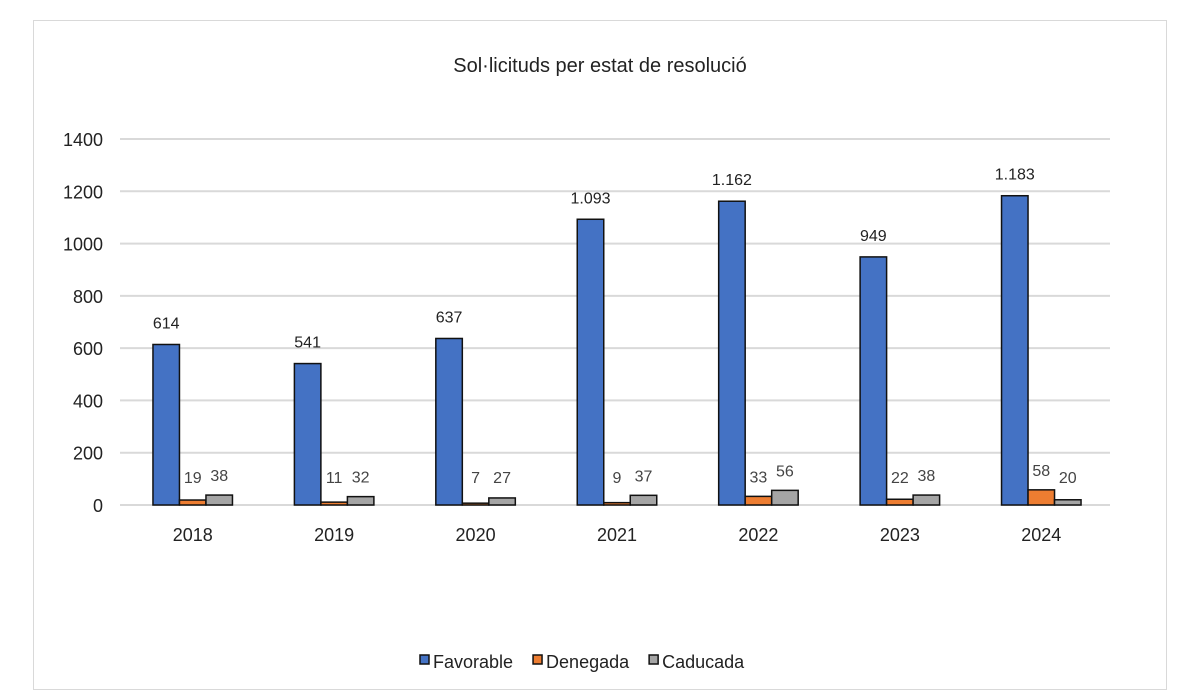 The height and width of the screenshot is (690, 1200). Describe the element at coordinates (732, 180) in the screenshot. I see `data-label: 1.162` at that location.